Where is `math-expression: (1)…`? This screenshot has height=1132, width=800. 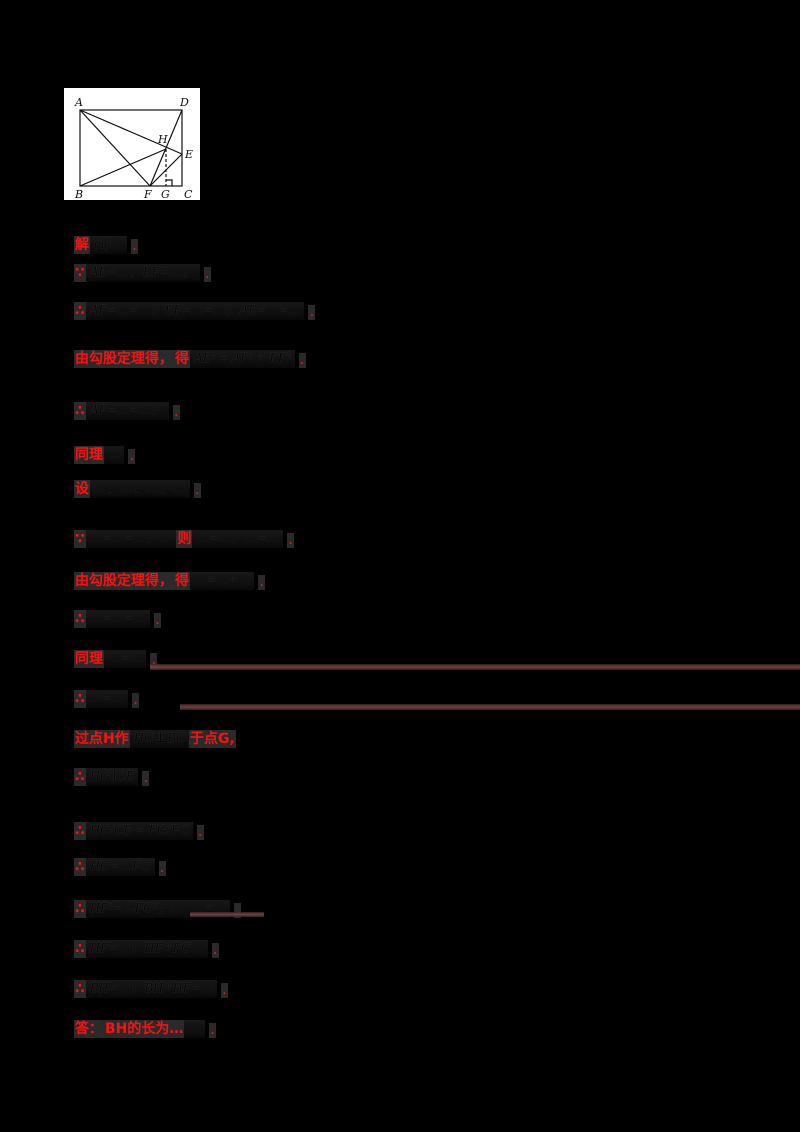
math-expression: (1)… is located at coordinates (108, 245).